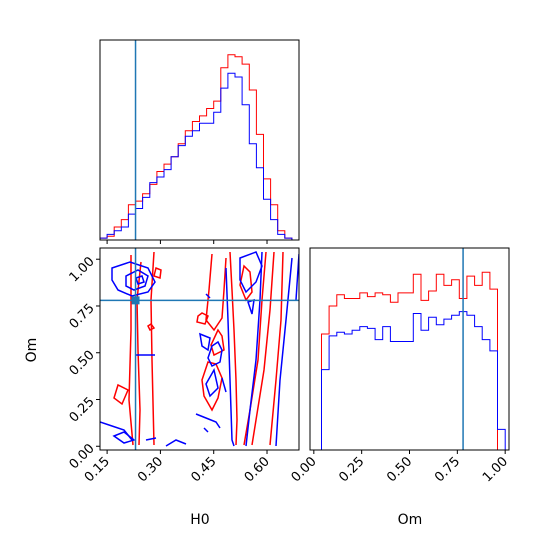  What do you see at coordinates (150, 469) in the screenshot?
I see `x-h0-tick-label: 0.30` at bounding box center [150, 469].